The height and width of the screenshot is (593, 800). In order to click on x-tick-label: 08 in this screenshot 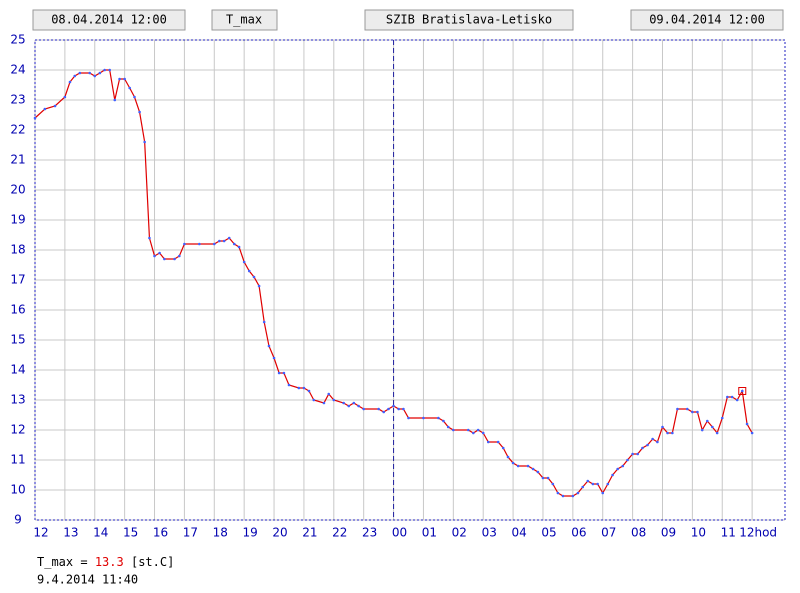, I will do `click(638, 533)`.